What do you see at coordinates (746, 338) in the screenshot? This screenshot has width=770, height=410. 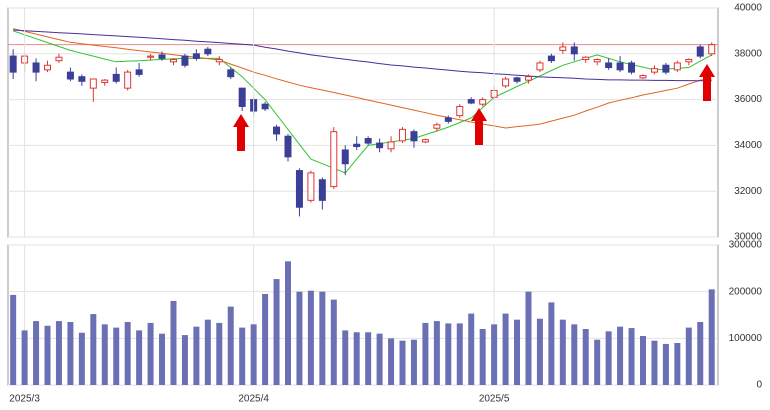 I see `y-tick-label: 100000` at bounding box center [746, 338].